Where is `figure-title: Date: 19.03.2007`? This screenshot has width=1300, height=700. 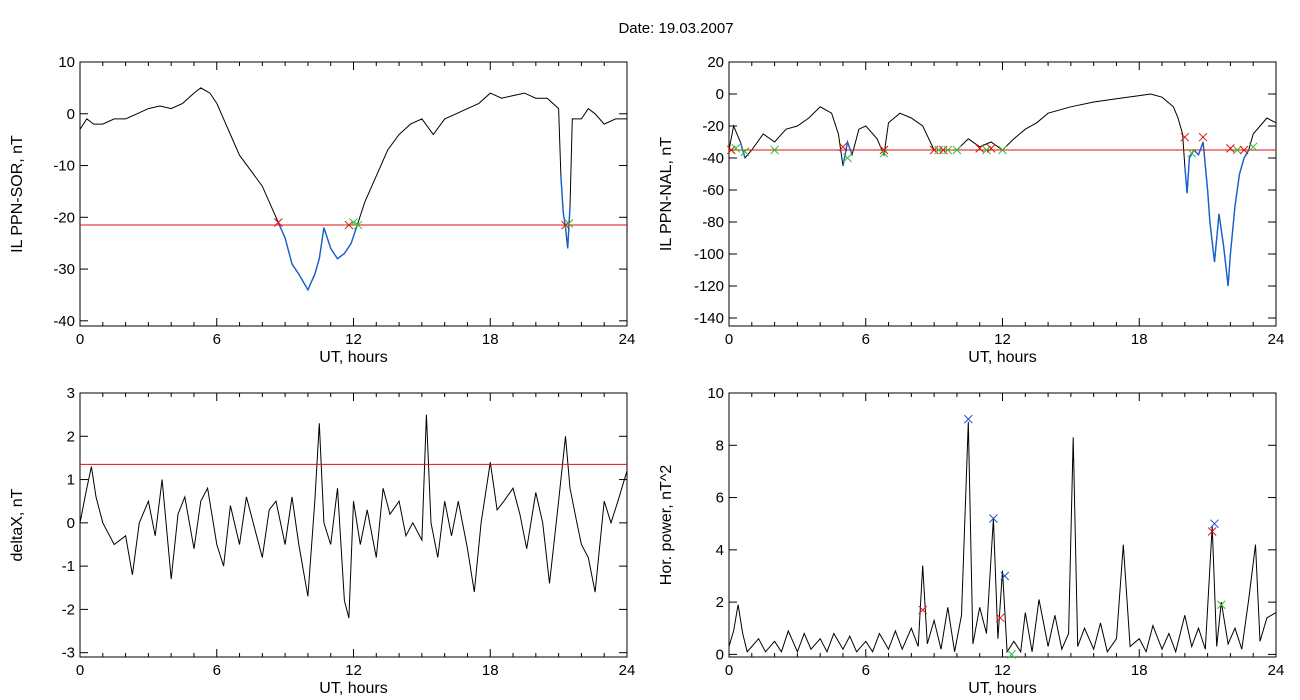
figure-title: Date: 19.03.2007 is located at coordinates (675, 28).